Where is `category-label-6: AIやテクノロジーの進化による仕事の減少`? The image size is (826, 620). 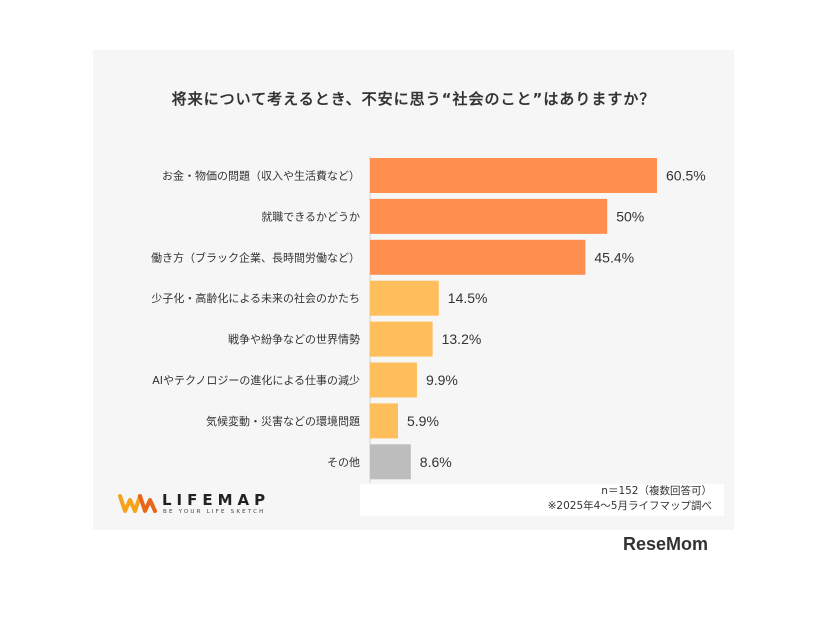 category-label-6: AIやテクノロジーの進化による仕事の減少 is located at coordinates (256, 380).